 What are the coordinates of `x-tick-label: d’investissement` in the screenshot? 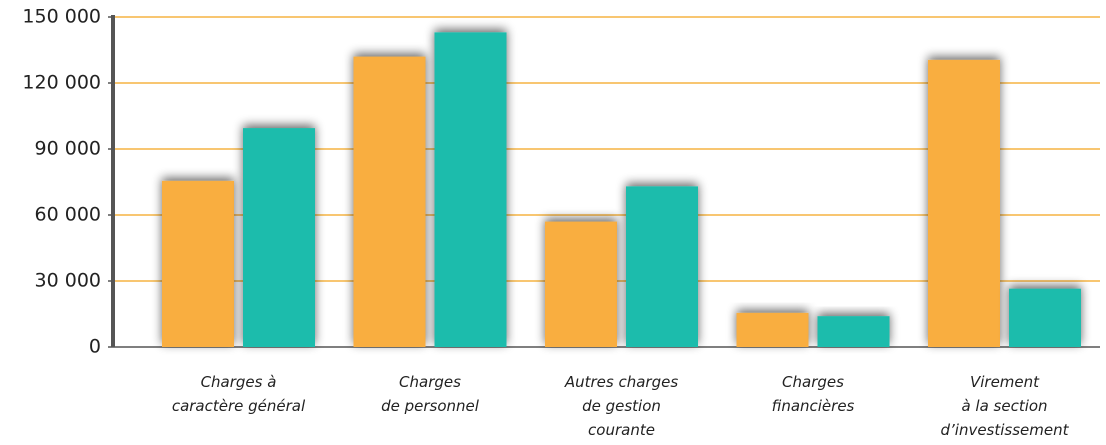 It's located at (1004, 430).